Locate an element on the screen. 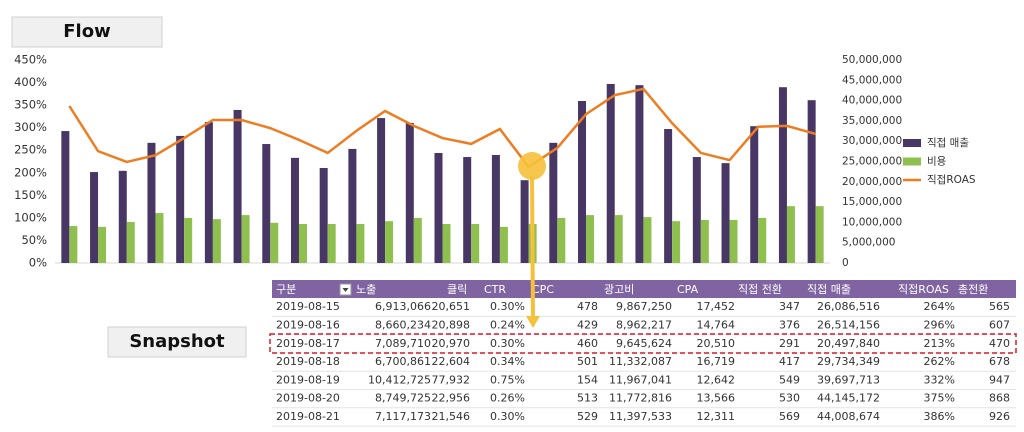 The image size is (1024, 432). table-cell: 20,651 is located at coordinates (451, 306).